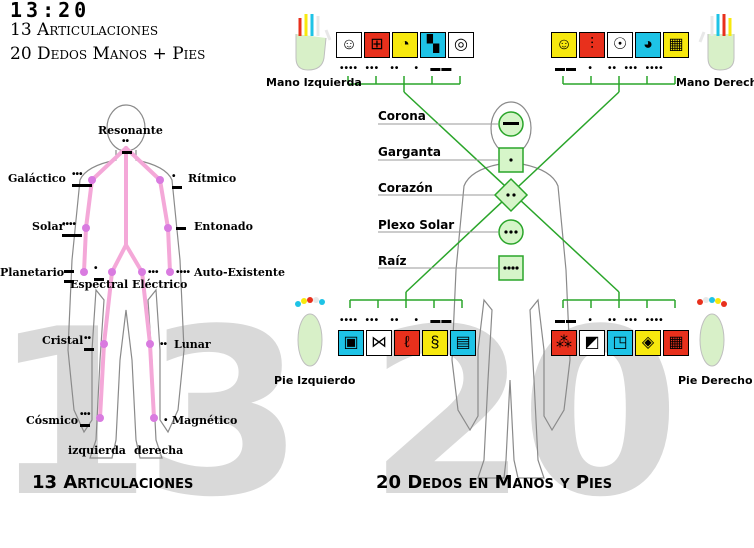 Image resolution: width=754 pixels, height=548 pixels. Describe the element at coordinates (314, 82) in the screenshot. I see `limb-label-mano-izquierda: Mano Izquierda` at that location.